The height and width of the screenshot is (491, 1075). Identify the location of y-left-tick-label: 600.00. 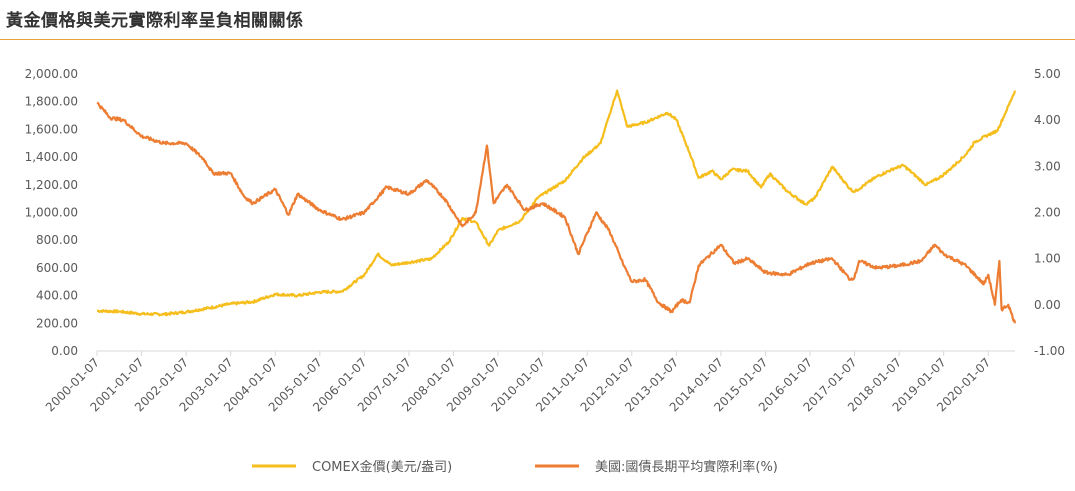
(57, 268).